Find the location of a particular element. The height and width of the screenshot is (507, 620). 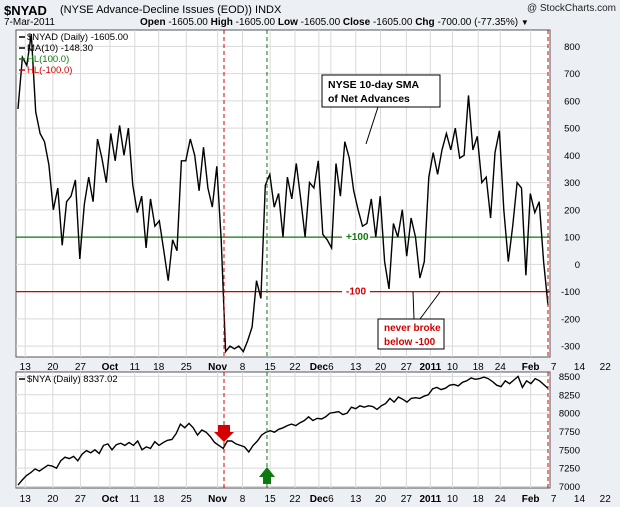

y-tick-label: 700 is located at coordinates (572, 74).